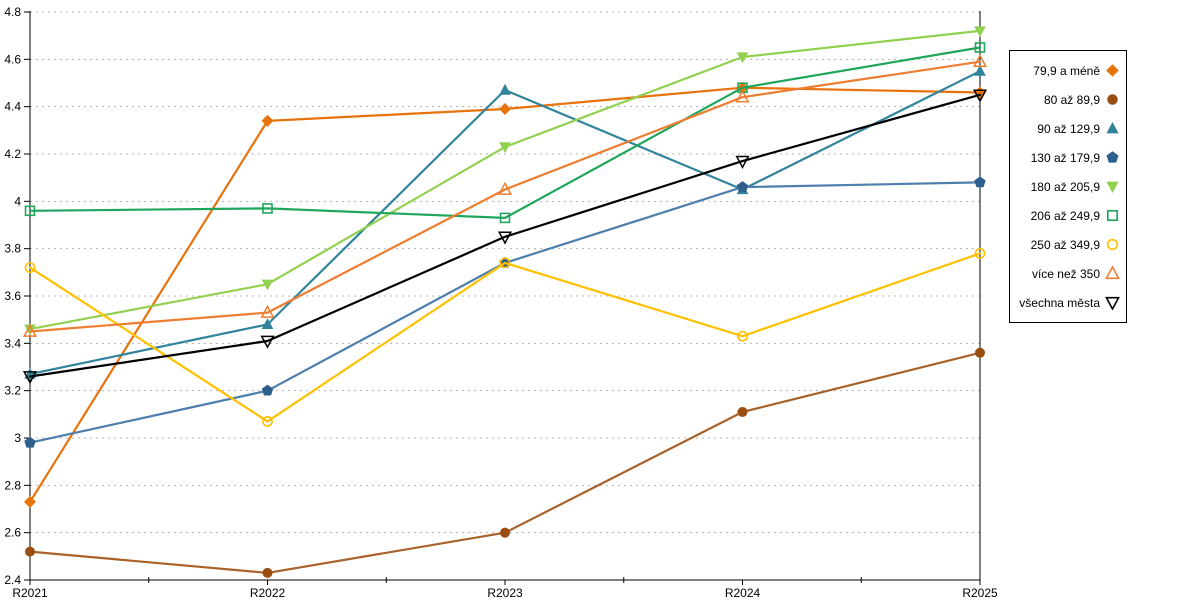 The height and width of the screenshot is (600, 1200). What do you see at coordinates (12, 485) in the screenshot?
I see `y-tick-label: 2.8` at bounding box center [12, 485].